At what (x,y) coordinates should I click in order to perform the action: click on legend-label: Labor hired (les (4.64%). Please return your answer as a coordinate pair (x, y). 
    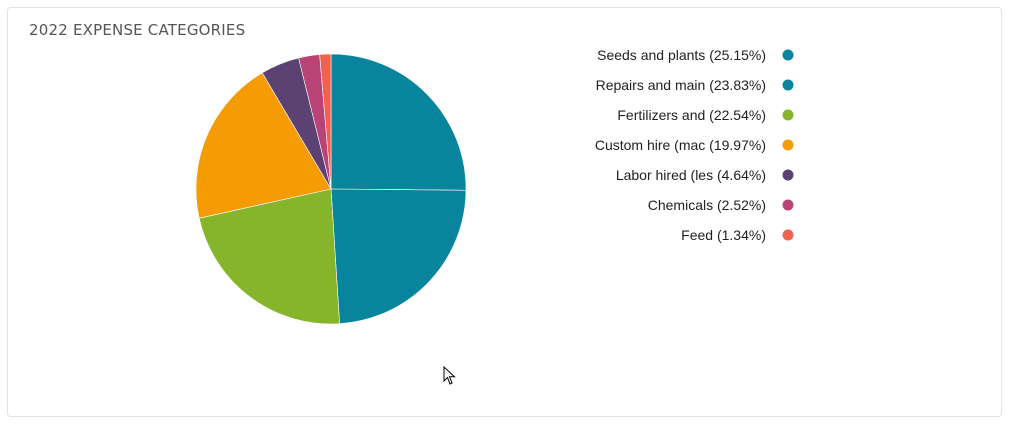
    Looking at the image, I should click on (691, 175).